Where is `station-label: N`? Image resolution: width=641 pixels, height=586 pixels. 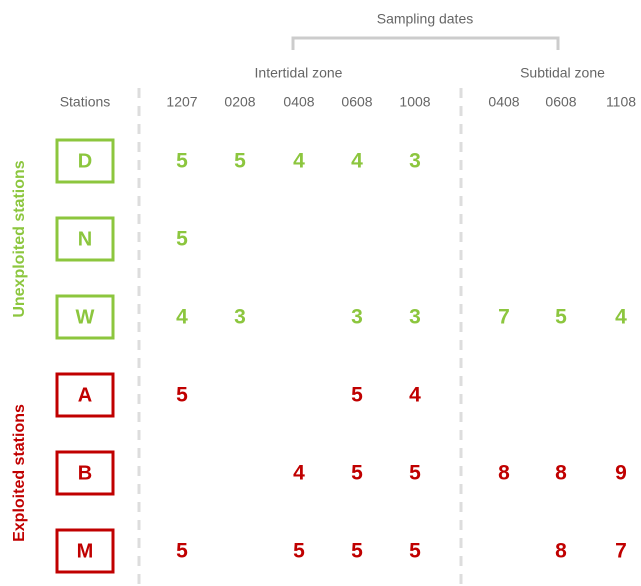 station-label: N is located at coordinates (85, 239).